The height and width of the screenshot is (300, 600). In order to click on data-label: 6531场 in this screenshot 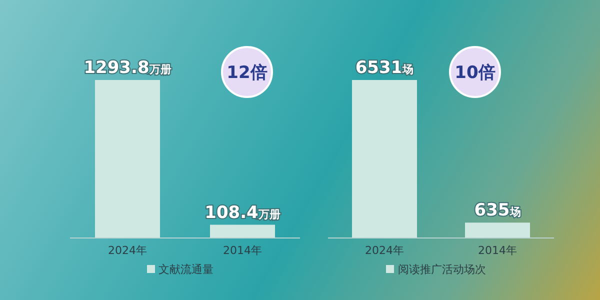, I will do `click(384, 68)`.